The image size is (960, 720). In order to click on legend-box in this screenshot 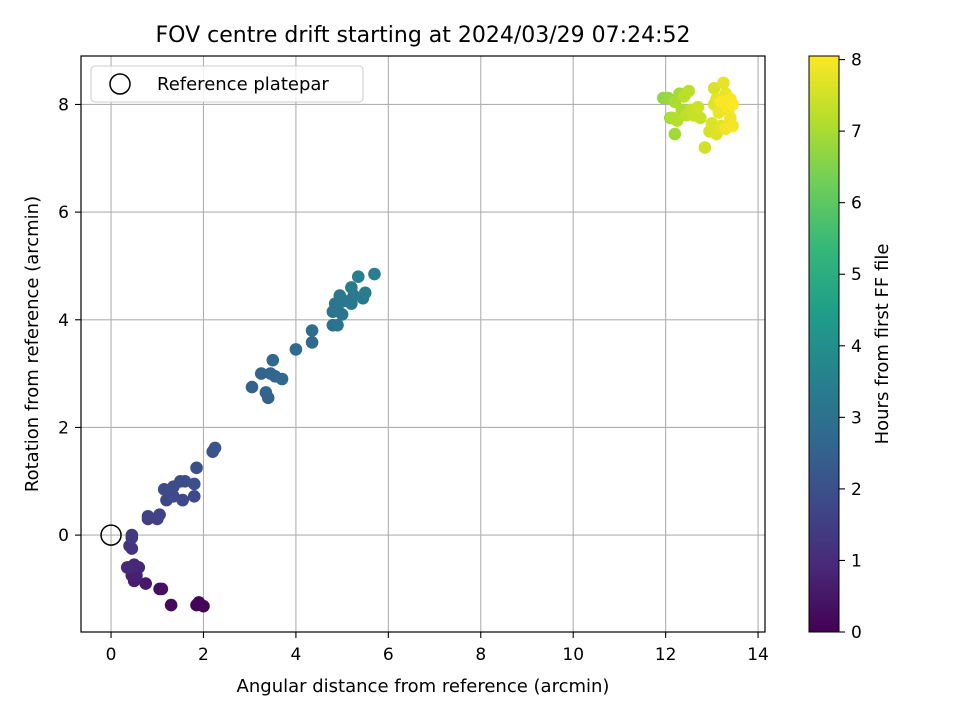, I will do `click(227, 84)`.